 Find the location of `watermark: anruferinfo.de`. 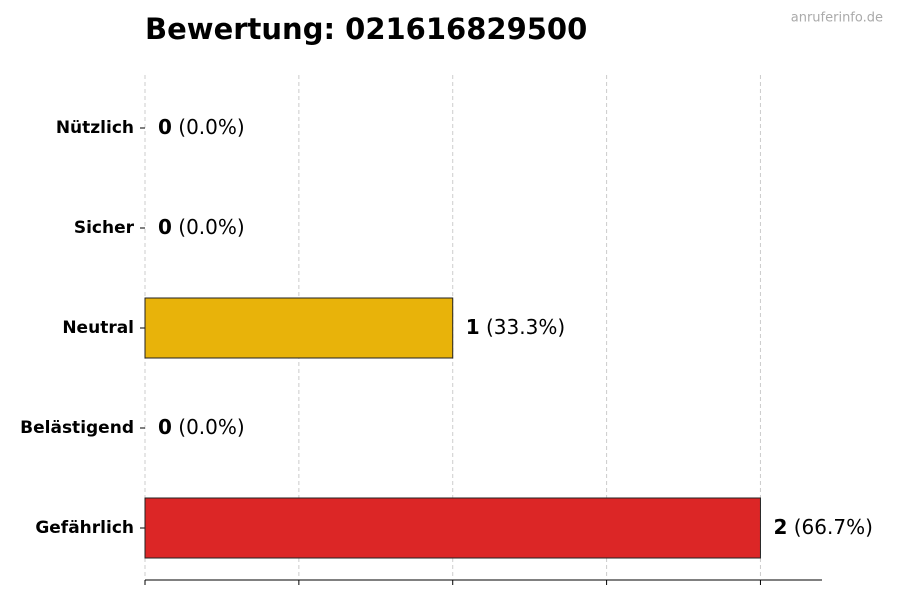

watermark: anruferinfo.de is located at coordinates (837, 18).